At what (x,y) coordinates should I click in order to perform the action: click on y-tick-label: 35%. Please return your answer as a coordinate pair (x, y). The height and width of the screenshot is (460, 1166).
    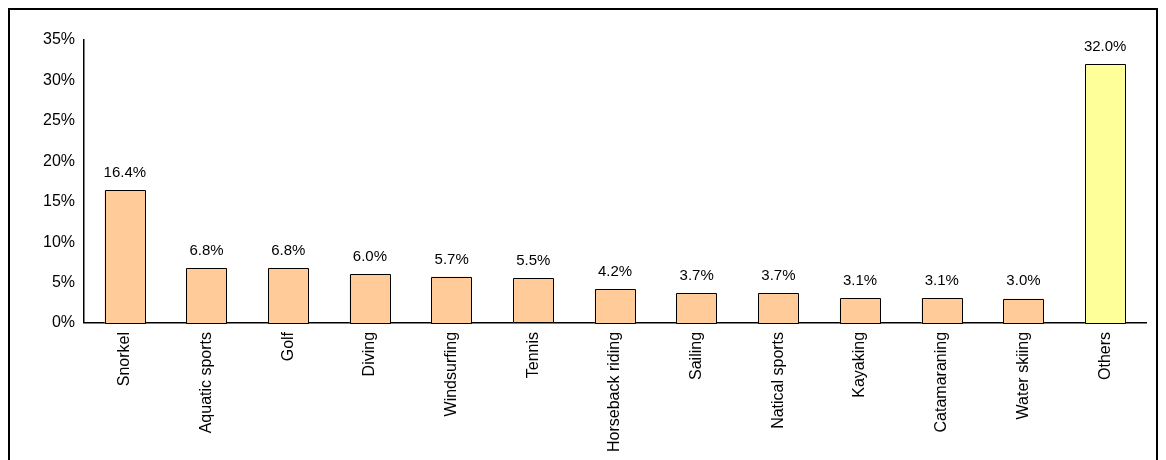
    Looking at the image, I should click on (59, 39).